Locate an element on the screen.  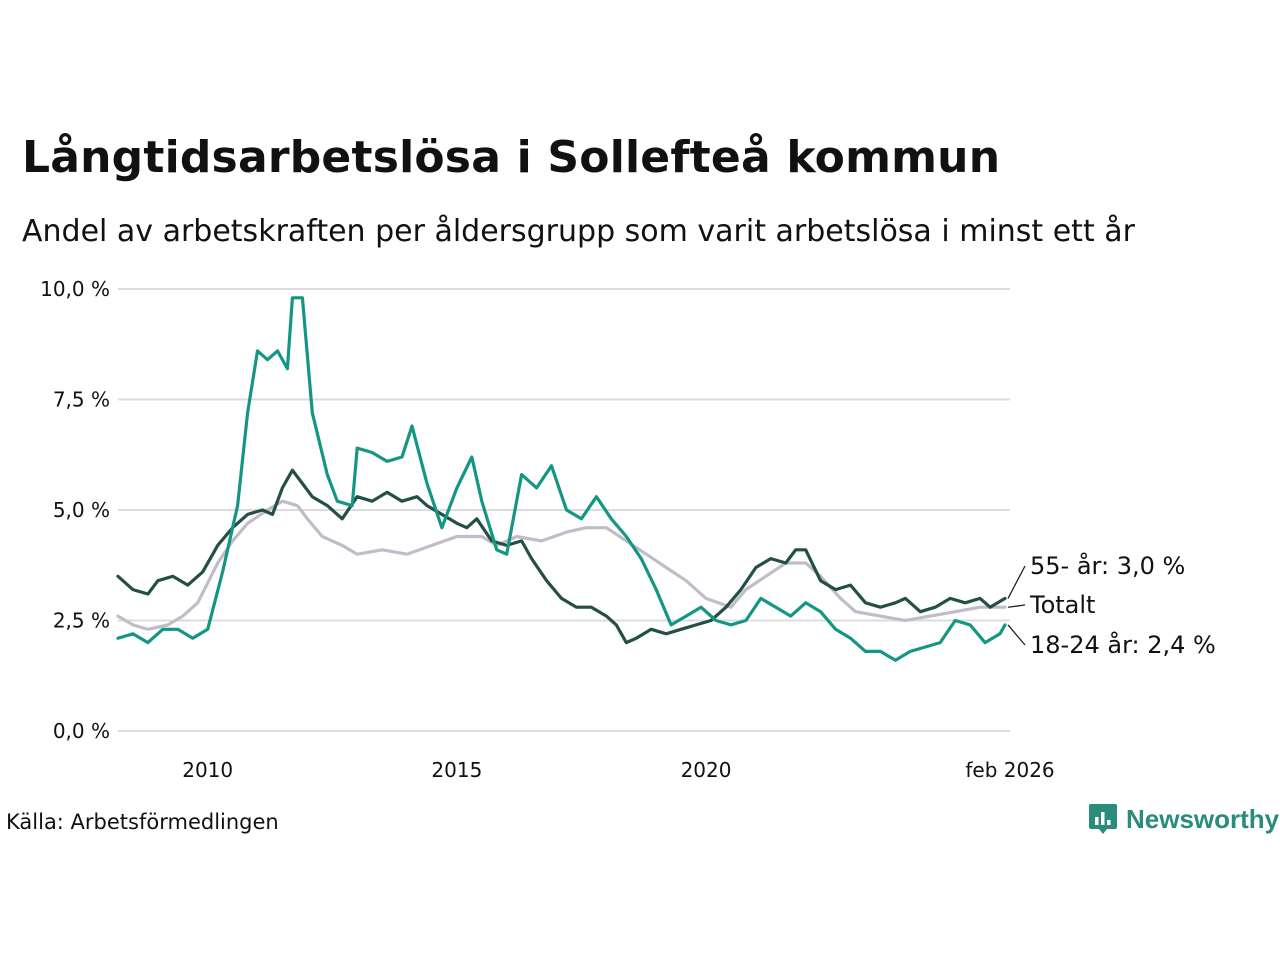
end-labels: 55- år: 3,0 % Totalt 18-24 år: 2,4 % is located at coordinates (1111, 605).